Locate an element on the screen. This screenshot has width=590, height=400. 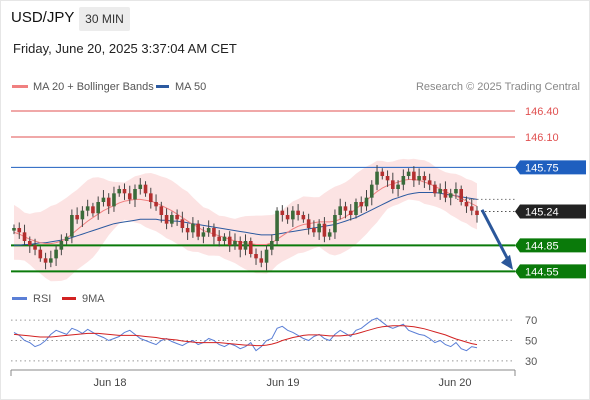
rsi-line is located at coordinates (245, 334).